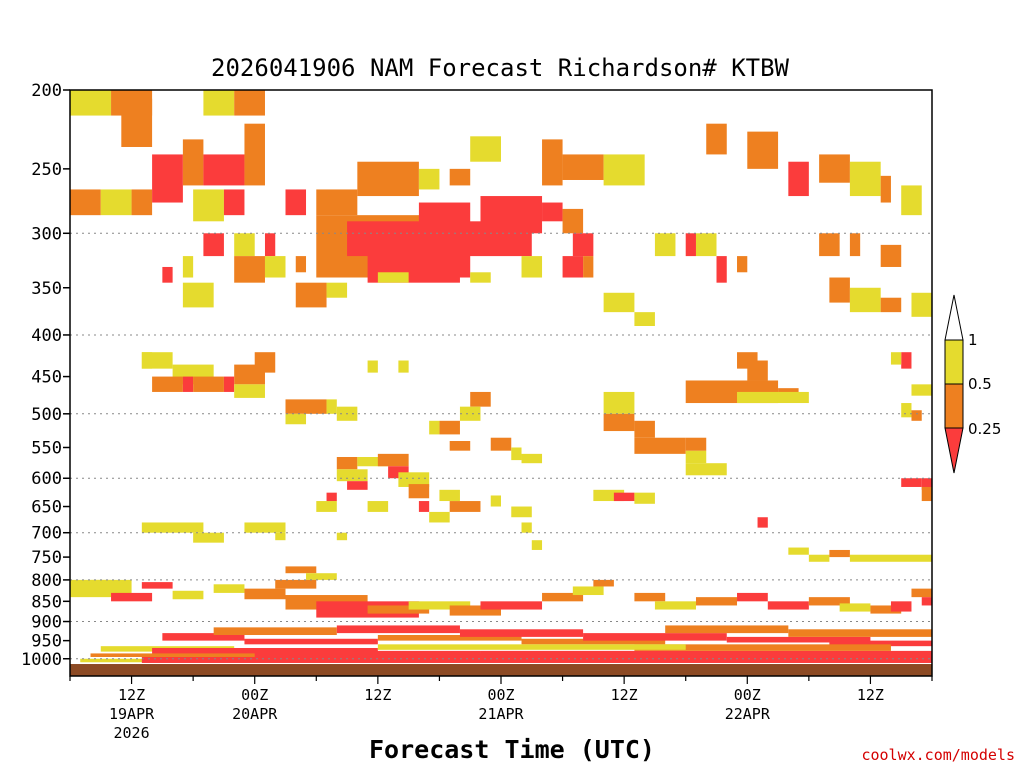 This screenshot has width=1024, height=768. Describe the element at coordinates (748, 714) in the screenshot. I see `x-tick-label: 22APR` at that location.